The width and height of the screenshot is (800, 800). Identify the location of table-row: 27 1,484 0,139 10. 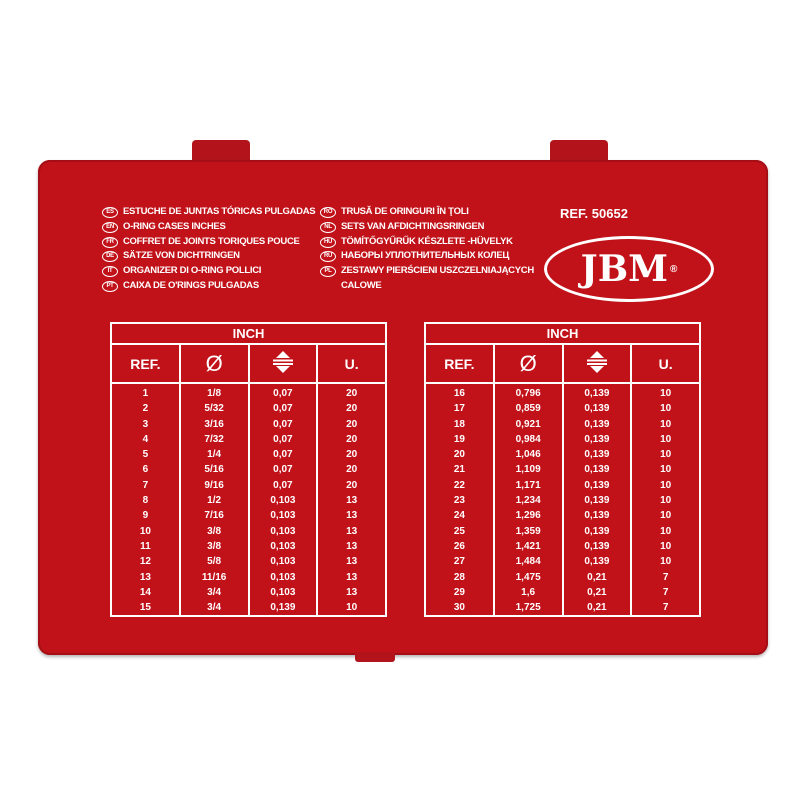
(562, 562).